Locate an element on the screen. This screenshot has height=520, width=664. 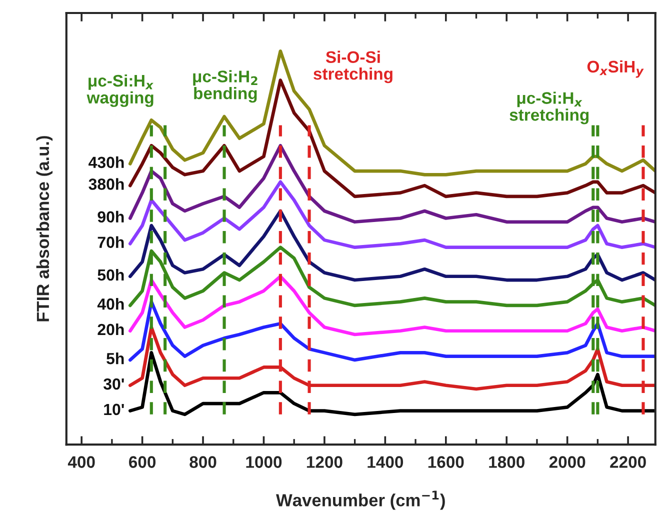
series-label: 40h is located at coordinates (110, 304).